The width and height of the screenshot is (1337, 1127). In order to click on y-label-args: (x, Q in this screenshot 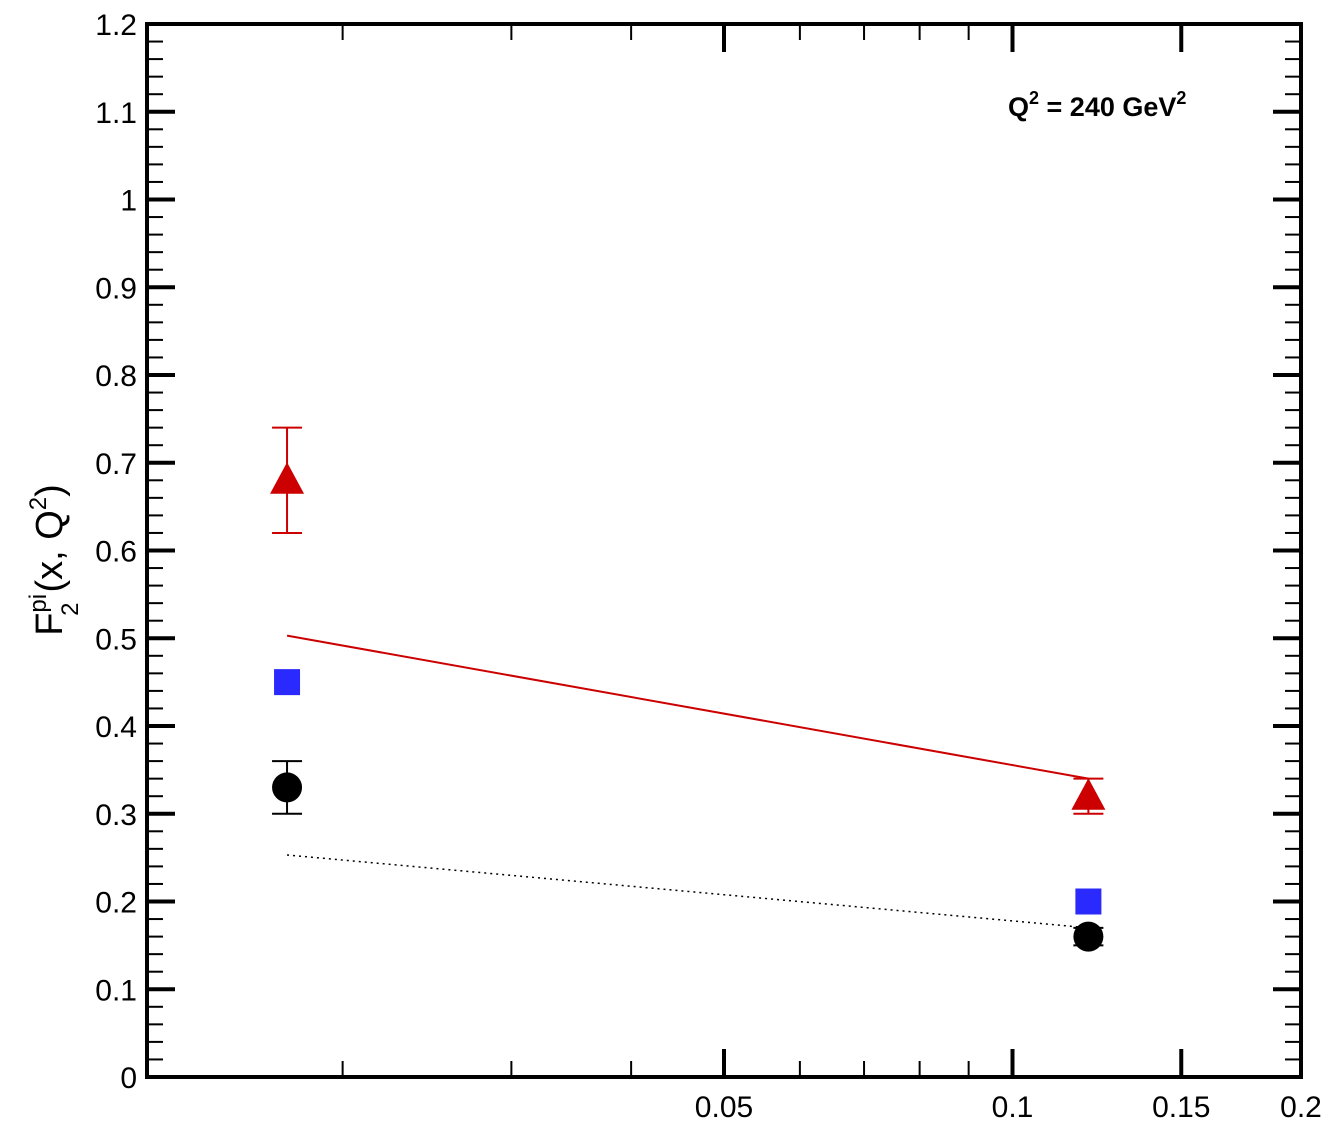, I will do `click(50, 551)`.